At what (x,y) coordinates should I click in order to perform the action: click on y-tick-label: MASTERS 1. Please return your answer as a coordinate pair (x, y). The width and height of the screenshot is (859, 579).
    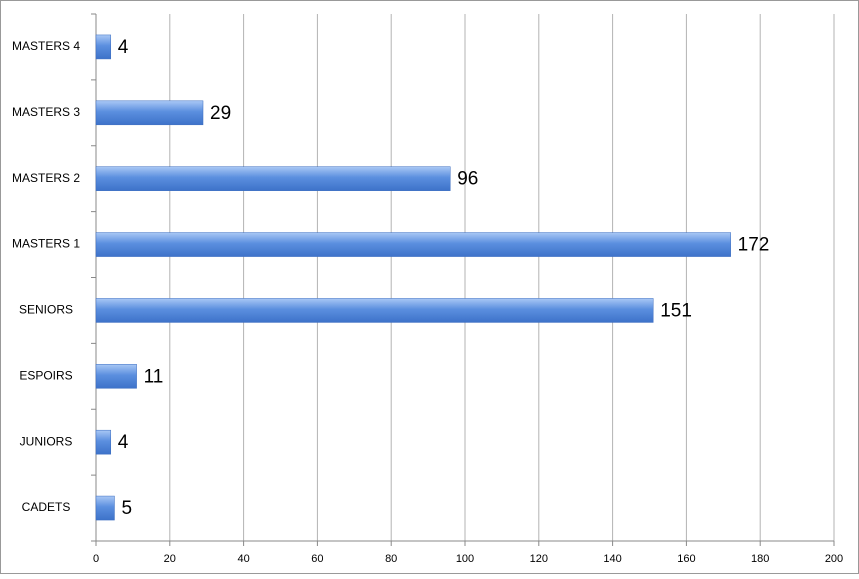
    Looking at the image, I should click on (46, 244).